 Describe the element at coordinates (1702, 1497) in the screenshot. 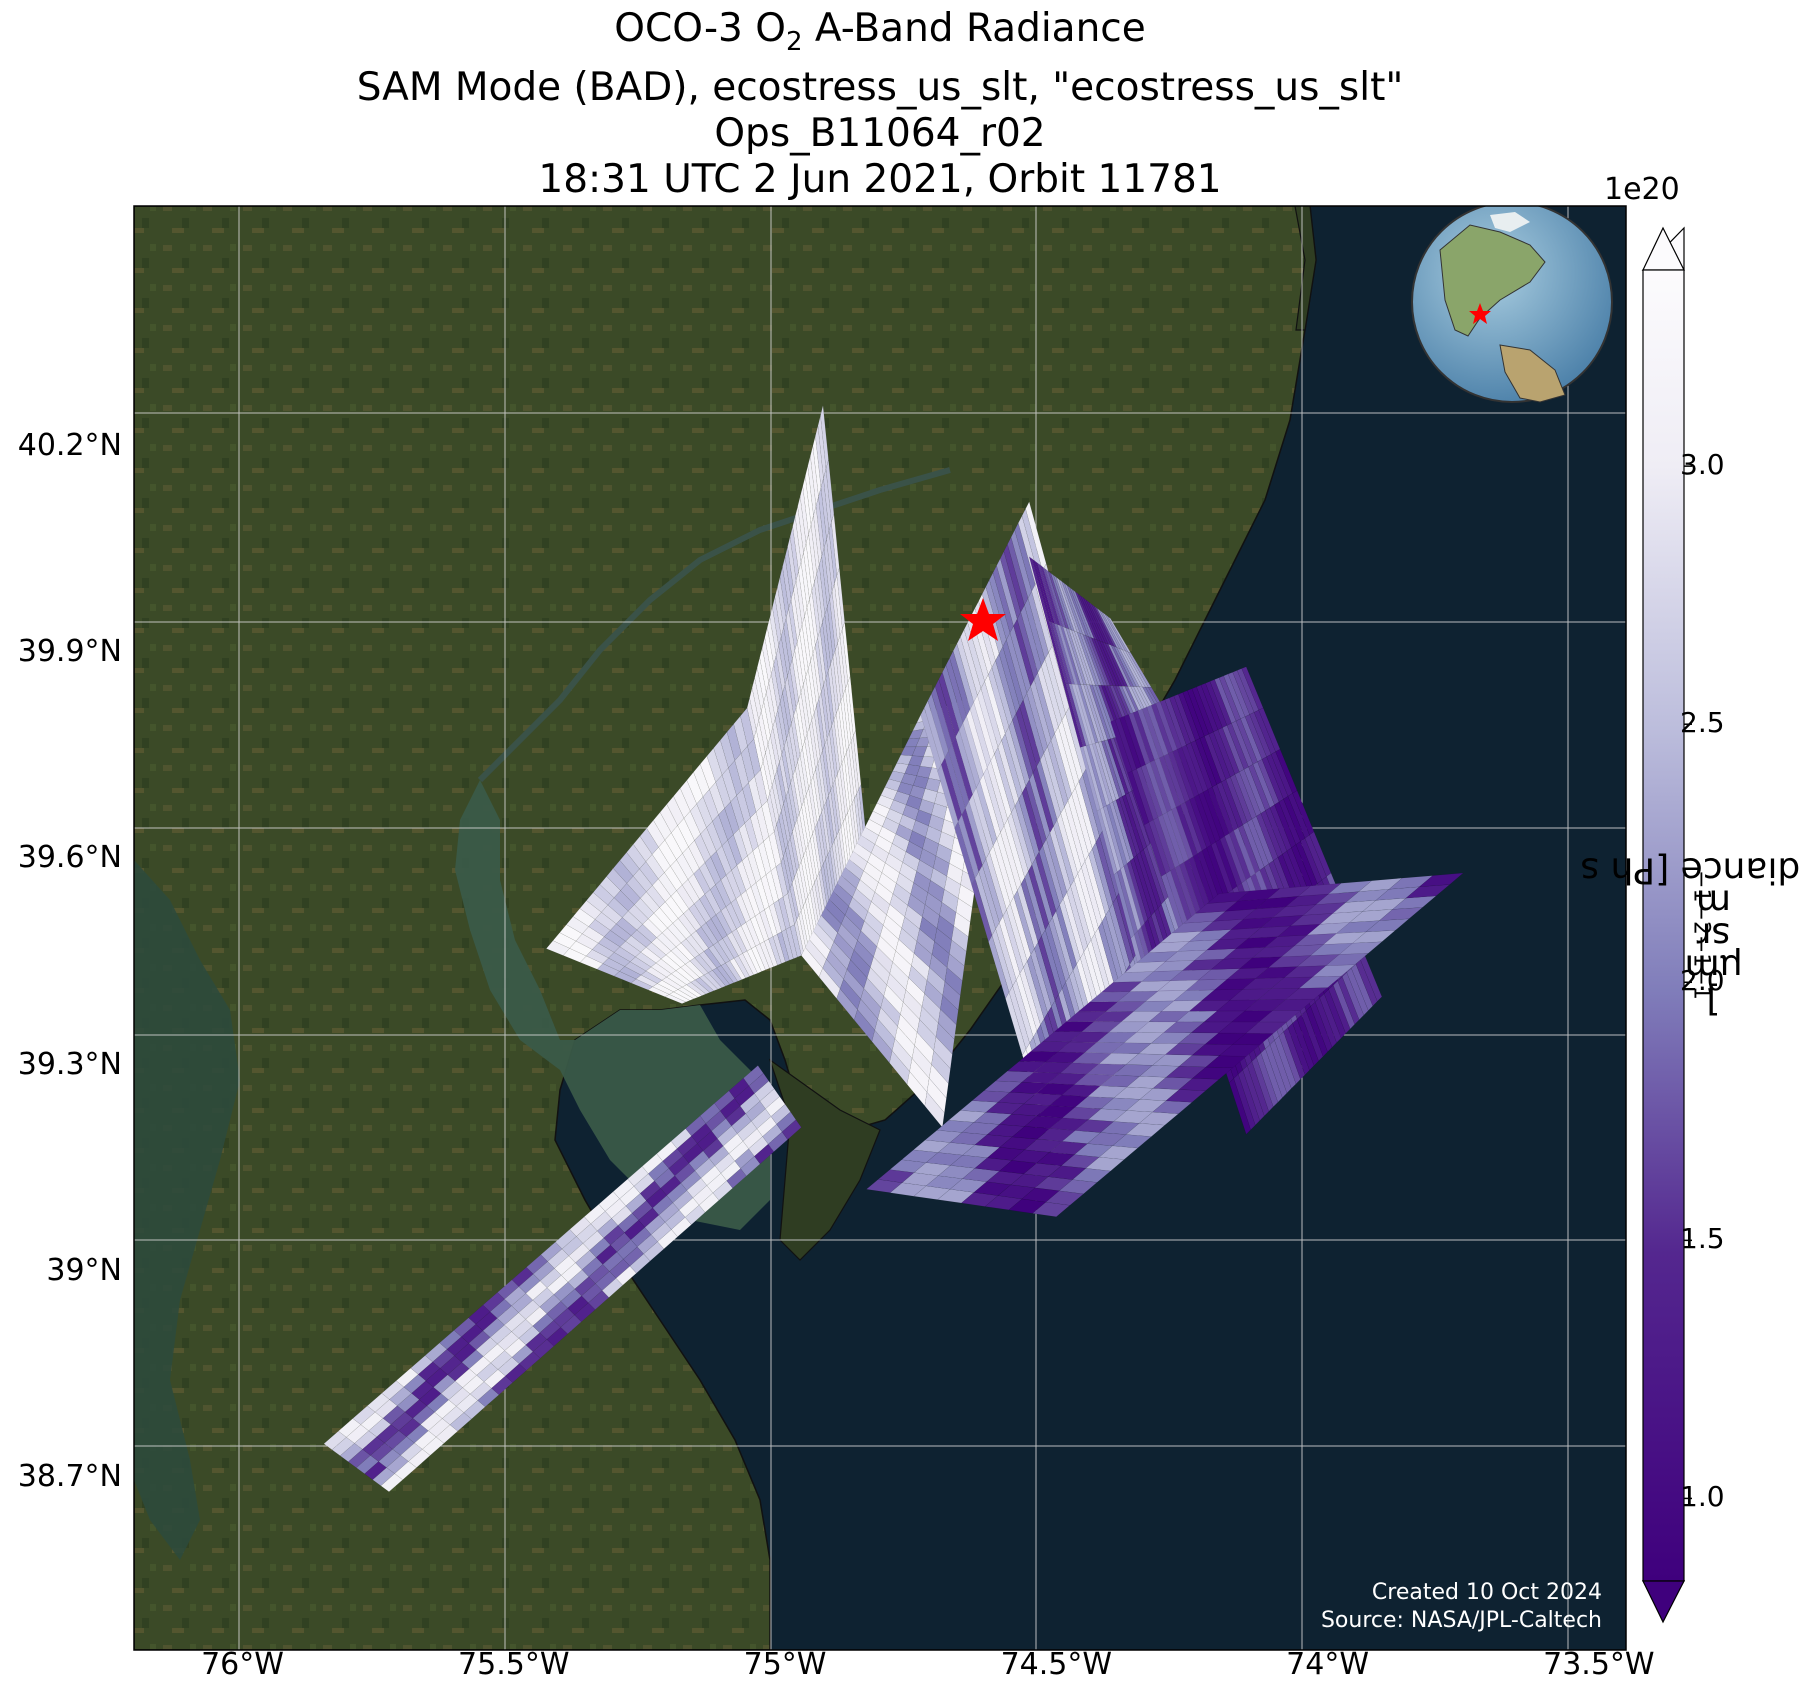

I see `colorbar-tick-label: 1.0` at that location.